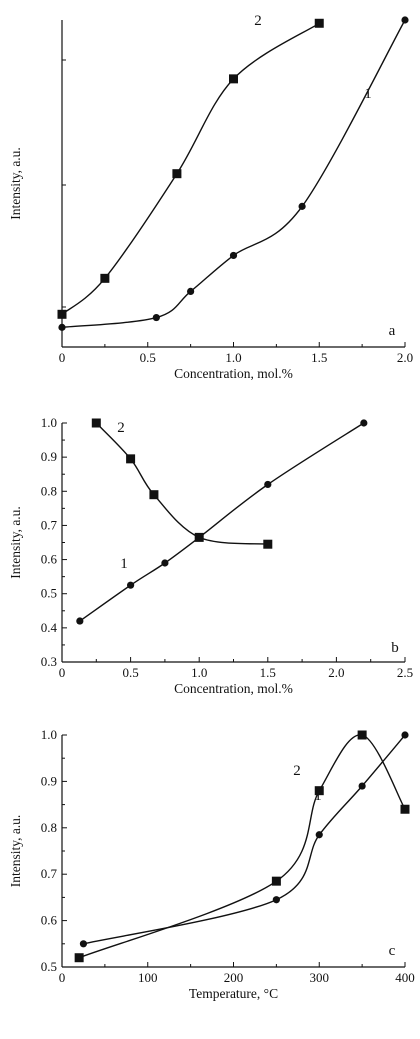 The height and width of the screenshot is (1039, 420). I want to click on chart-b-x-tick-label: 0.5, so click(130, 672).